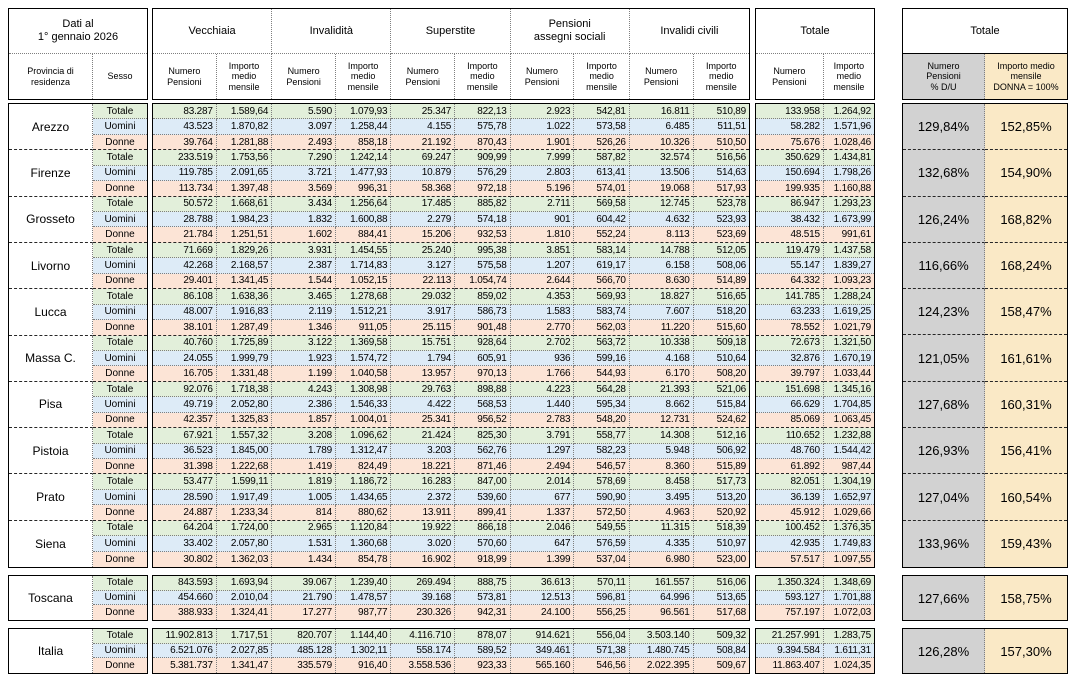 The height and width of the screenshot is (675, 1073). What do you see at coordinates (423, 328) in the screenshot?
I see `data-cell: 25.115` at bounding box center [423, 328].